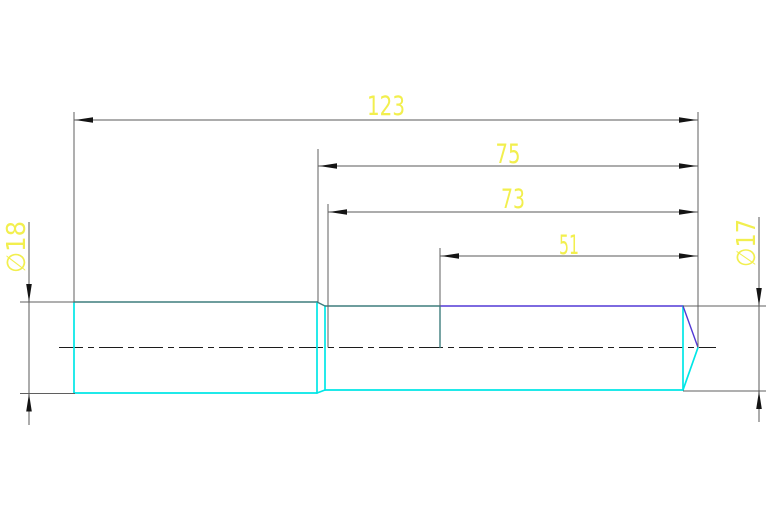 The width and height of the screenshot is (767, 523). What do you see at coordinates (724, 319) in the screenshot?
I see `dimension-diameter-17: ∅17` at bounding box center [724, 319].